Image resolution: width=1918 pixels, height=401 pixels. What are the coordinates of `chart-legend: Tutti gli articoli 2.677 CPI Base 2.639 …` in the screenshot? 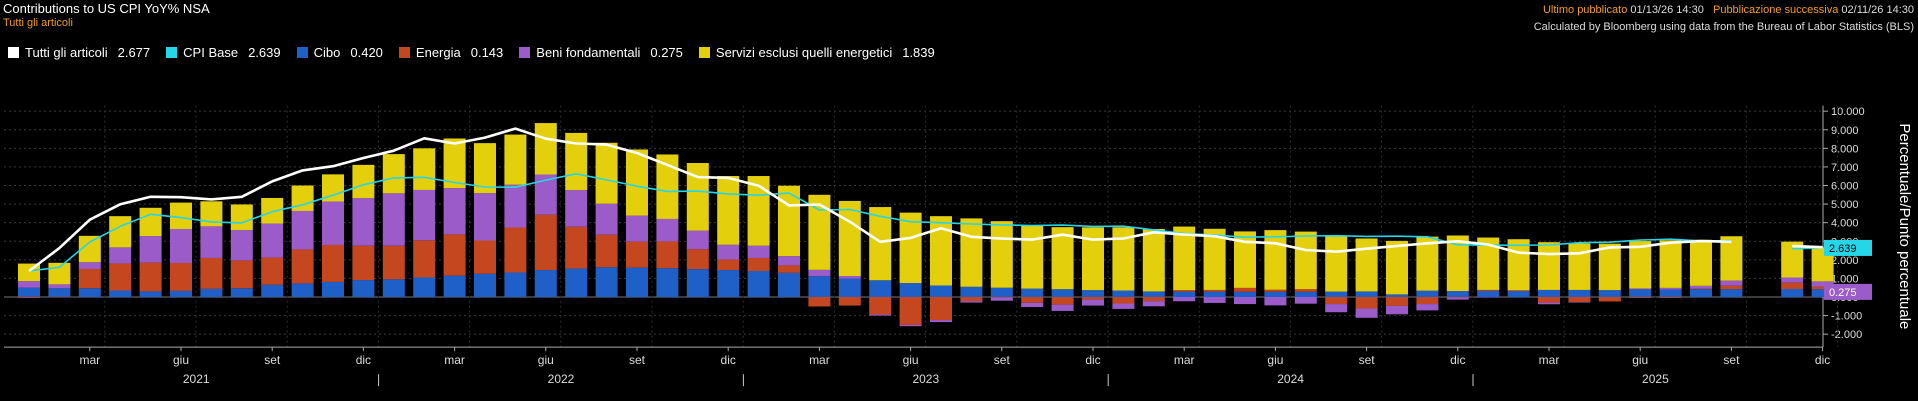 It's located at (471, 52).